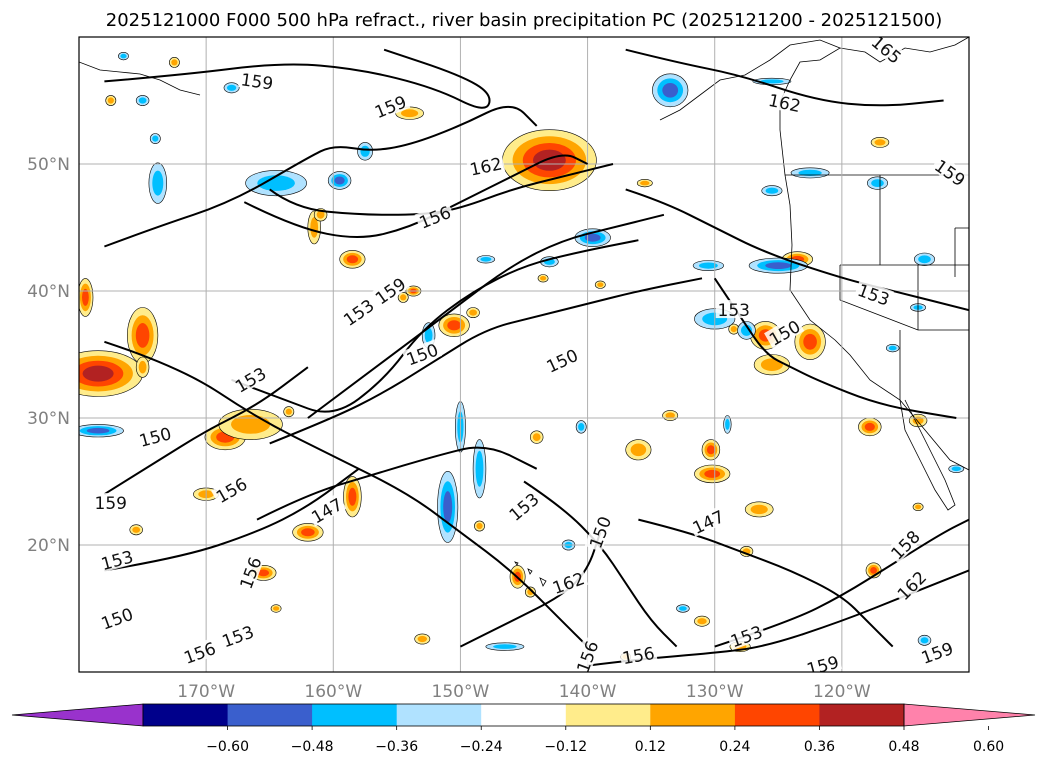 This screenshot has width=1047, height=765. Describe the element at coordinates (819, 747) in the screenshot. I see `colorbar-tick-label: 0.36` at that location.